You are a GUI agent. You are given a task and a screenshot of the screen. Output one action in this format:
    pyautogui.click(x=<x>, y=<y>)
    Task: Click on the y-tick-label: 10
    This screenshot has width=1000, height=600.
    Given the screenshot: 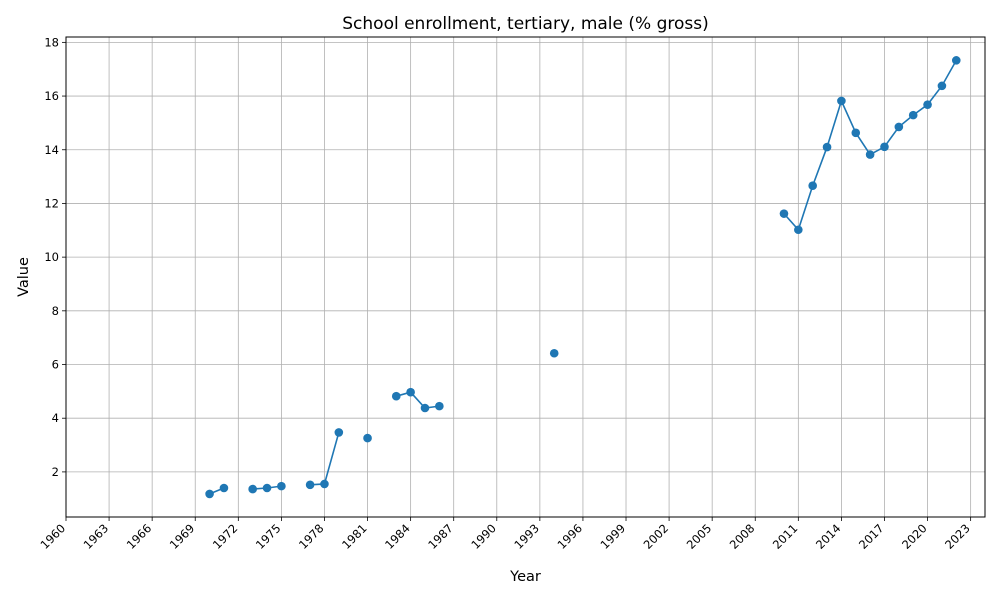 What is the action you would take?
    pyautogui.click(x=51, y=257)
    